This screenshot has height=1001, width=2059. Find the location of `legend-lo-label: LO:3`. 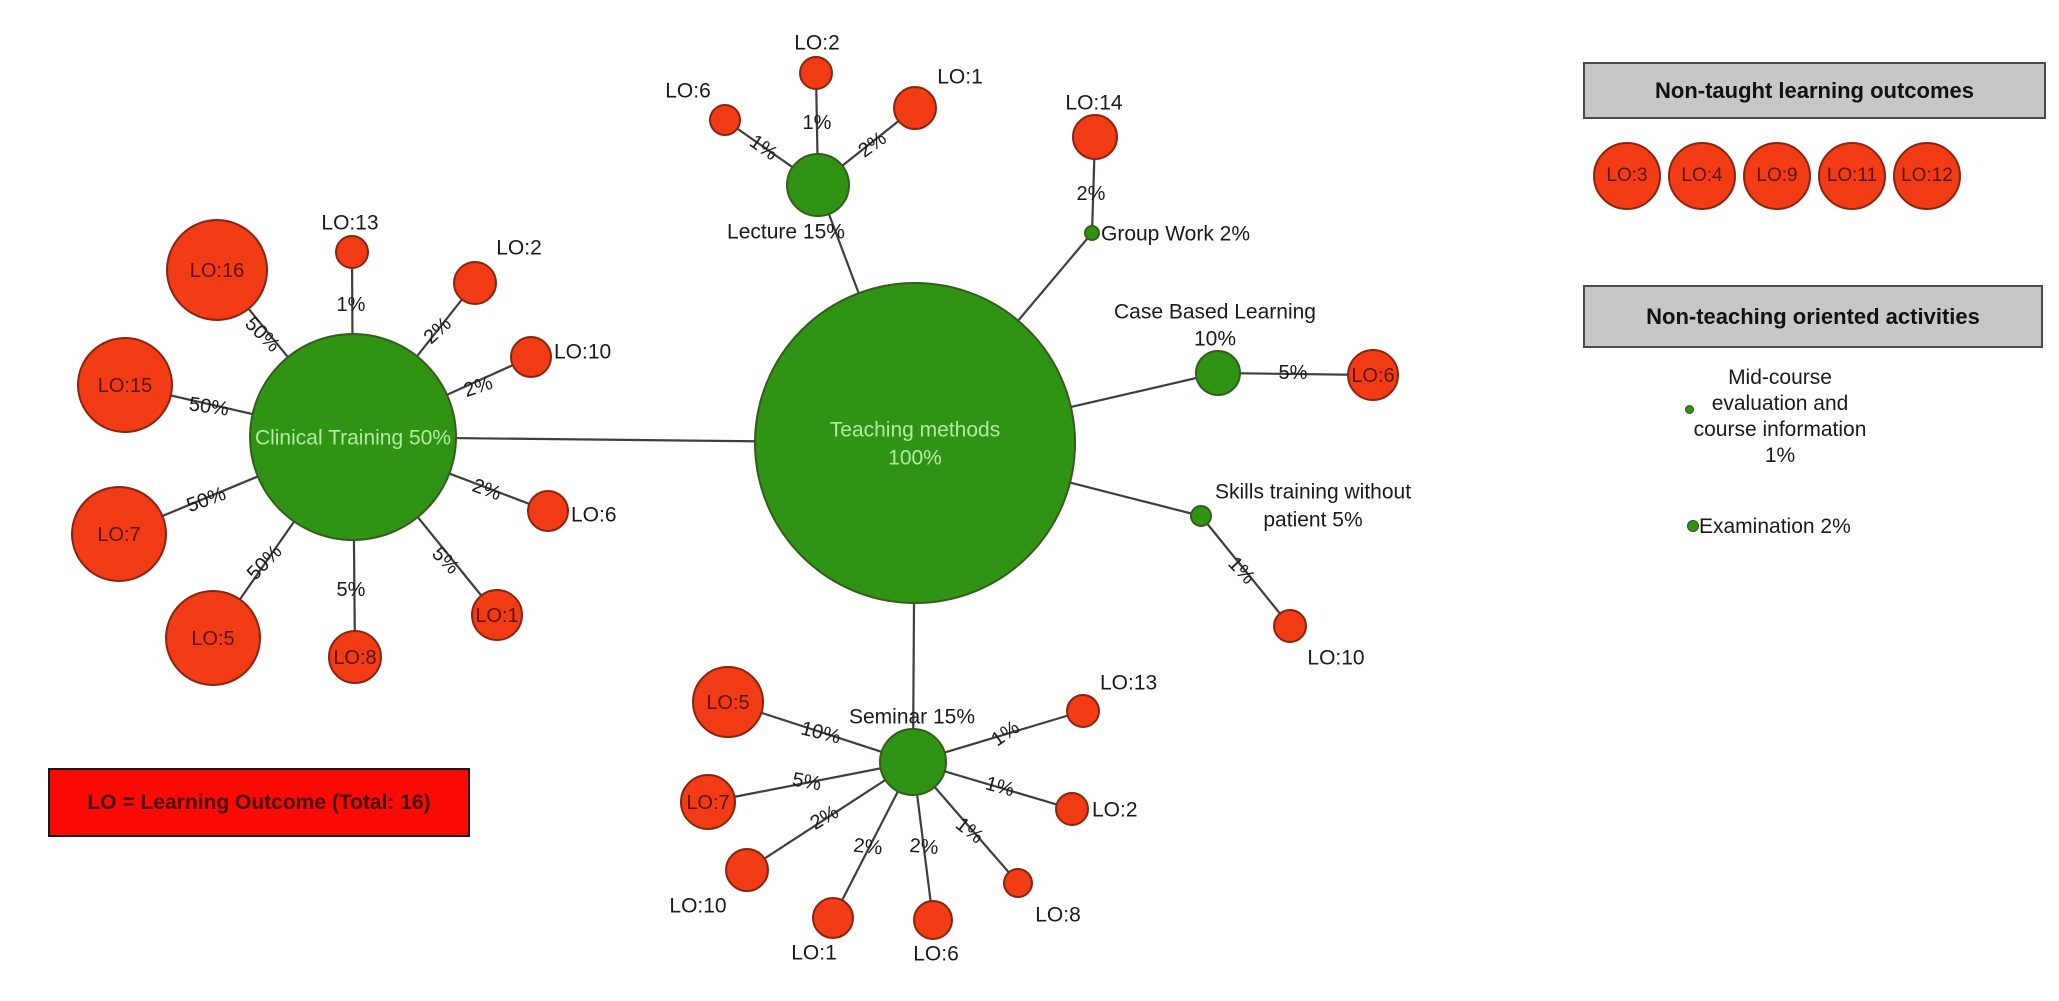

legend-lo-label: LO:3 is located at coordinates (1627, 175).